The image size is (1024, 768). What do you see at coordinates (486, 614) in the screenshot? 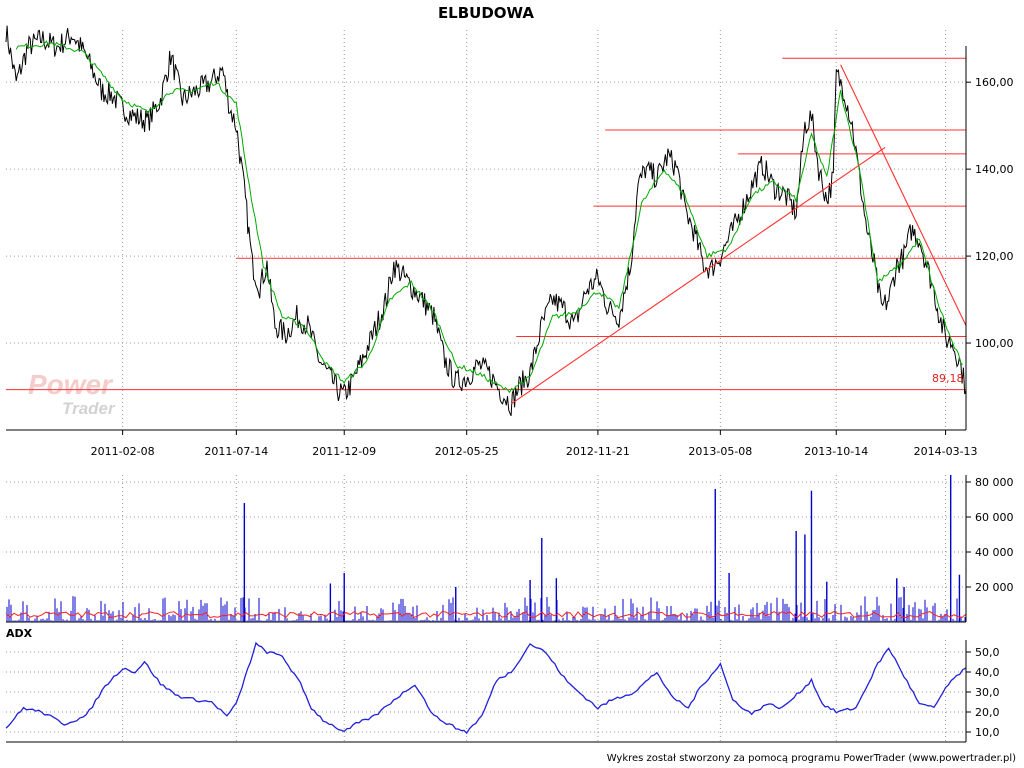
I see `volume-average-line` at bounding box center [486, 614].